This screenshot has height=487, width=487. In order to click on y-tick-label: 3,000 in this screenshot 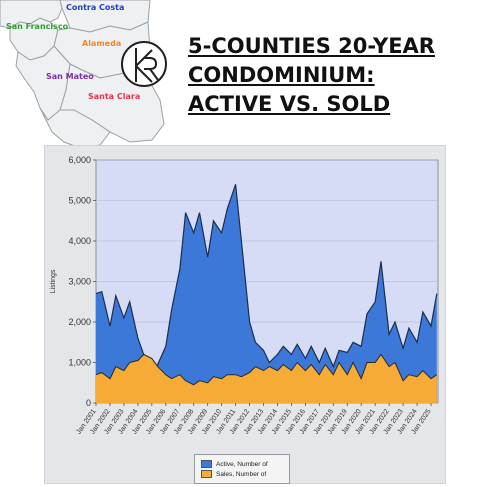, I will do `click(79, 282)`.